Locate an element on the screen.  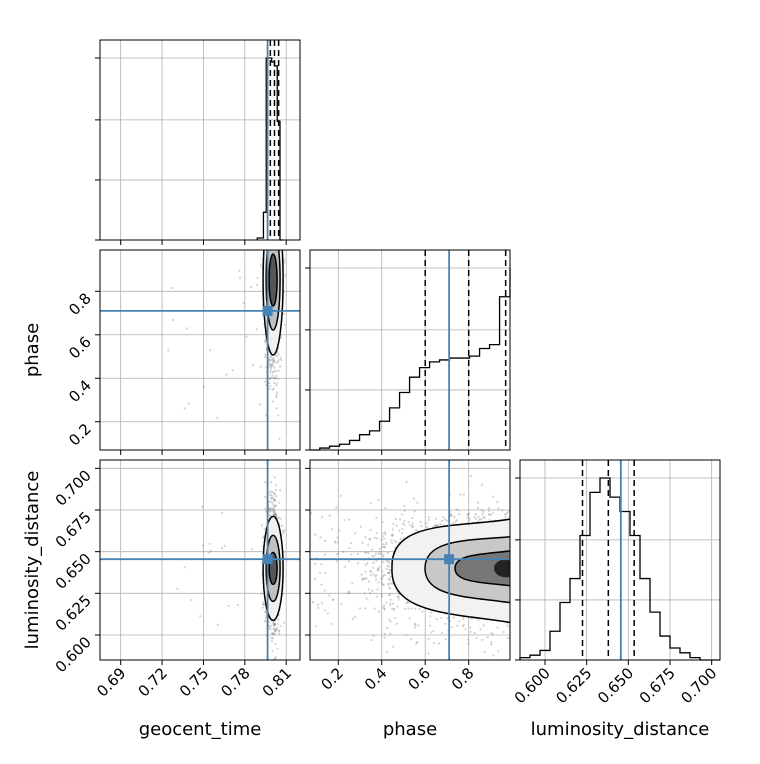
x-tick-label-hd: 0.675 is located at coordinates (657, 685).